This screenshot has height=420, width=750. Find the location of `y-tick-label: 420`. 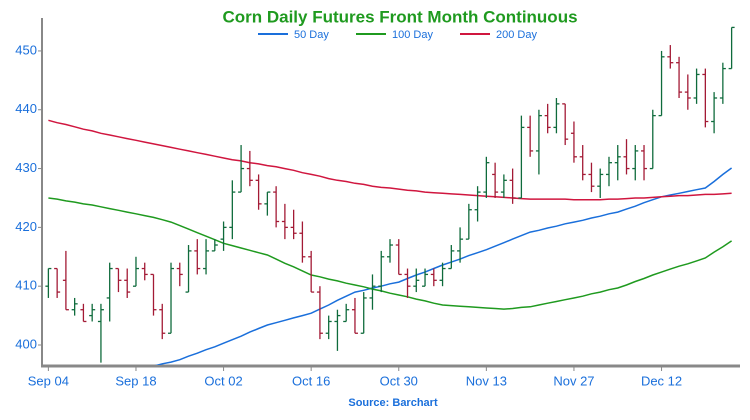

y-tick-label: 420 is located at coordinates (26, 226).